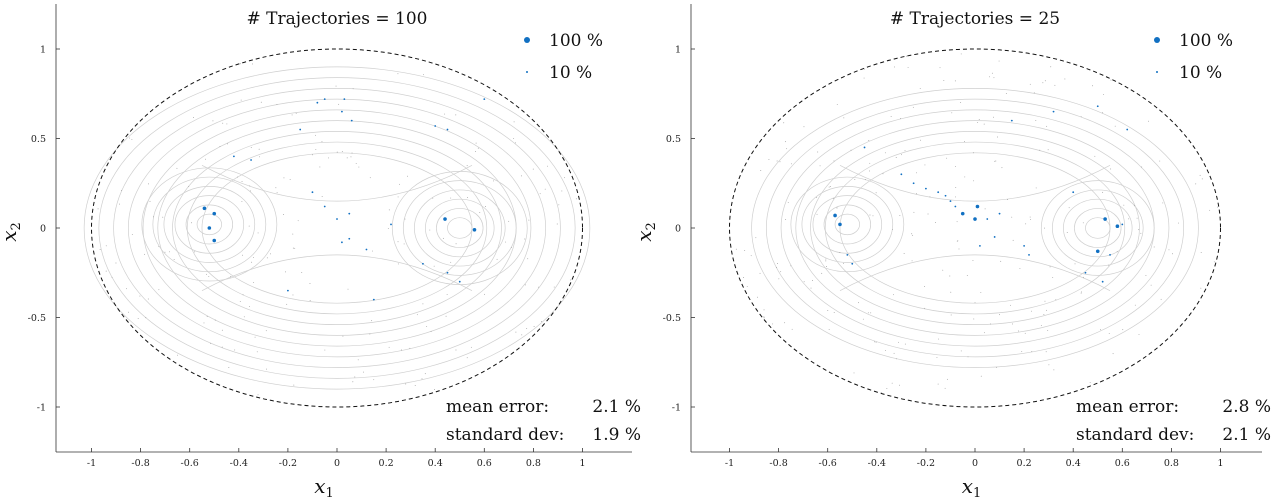  Describe the element at coordinates (576, 41) in the screenshot. I see `legend-label-100: 100 %` at that location.